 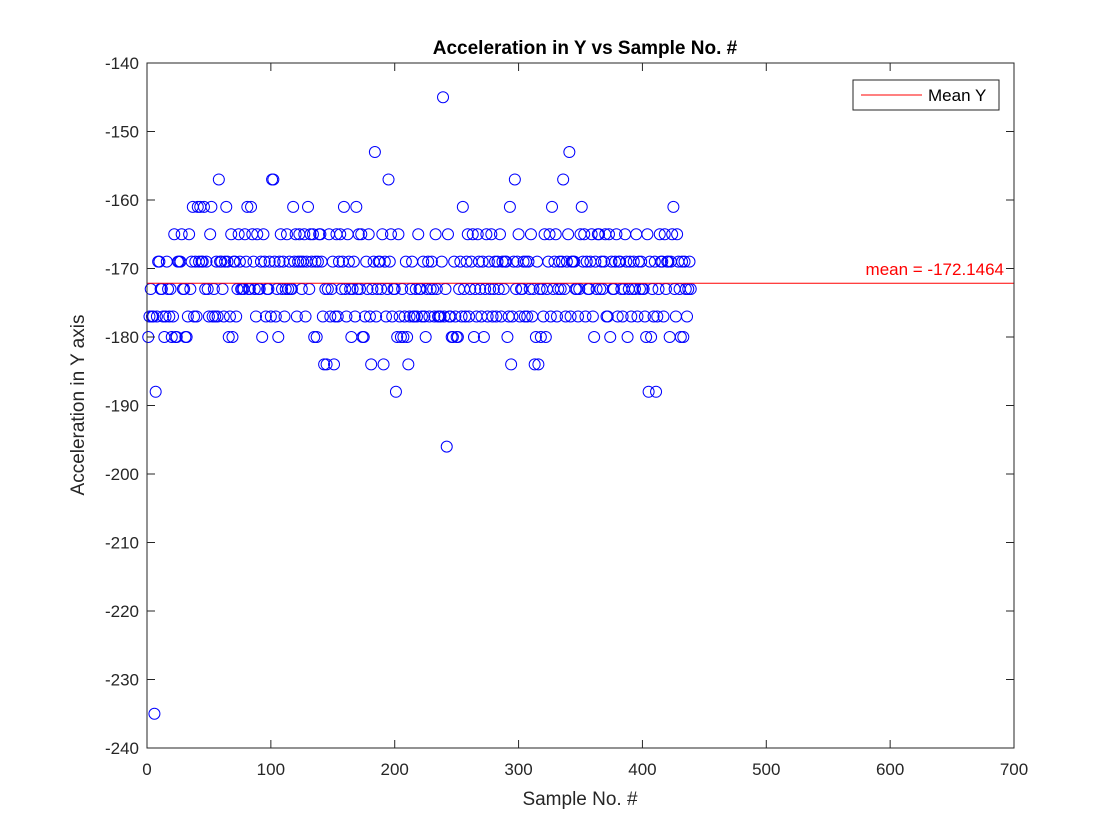 What do you see at coordinates (146, 769) in the screenshot?
I see `x-tick-label: 0` at bounding box center [146, 769].